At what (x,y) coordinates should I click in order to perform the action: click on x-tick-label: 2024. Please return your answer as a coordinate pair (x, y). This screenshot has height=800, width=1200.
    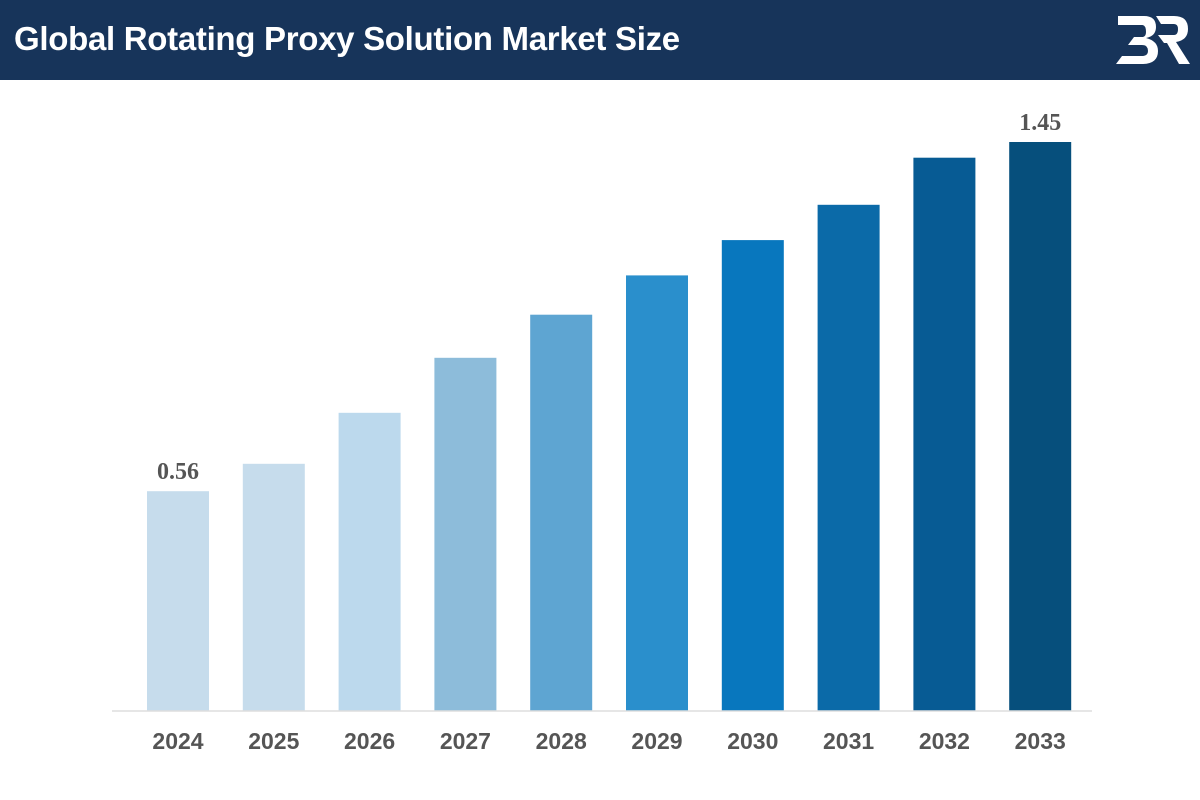
    Looking at the image, I should click on (177, 741).